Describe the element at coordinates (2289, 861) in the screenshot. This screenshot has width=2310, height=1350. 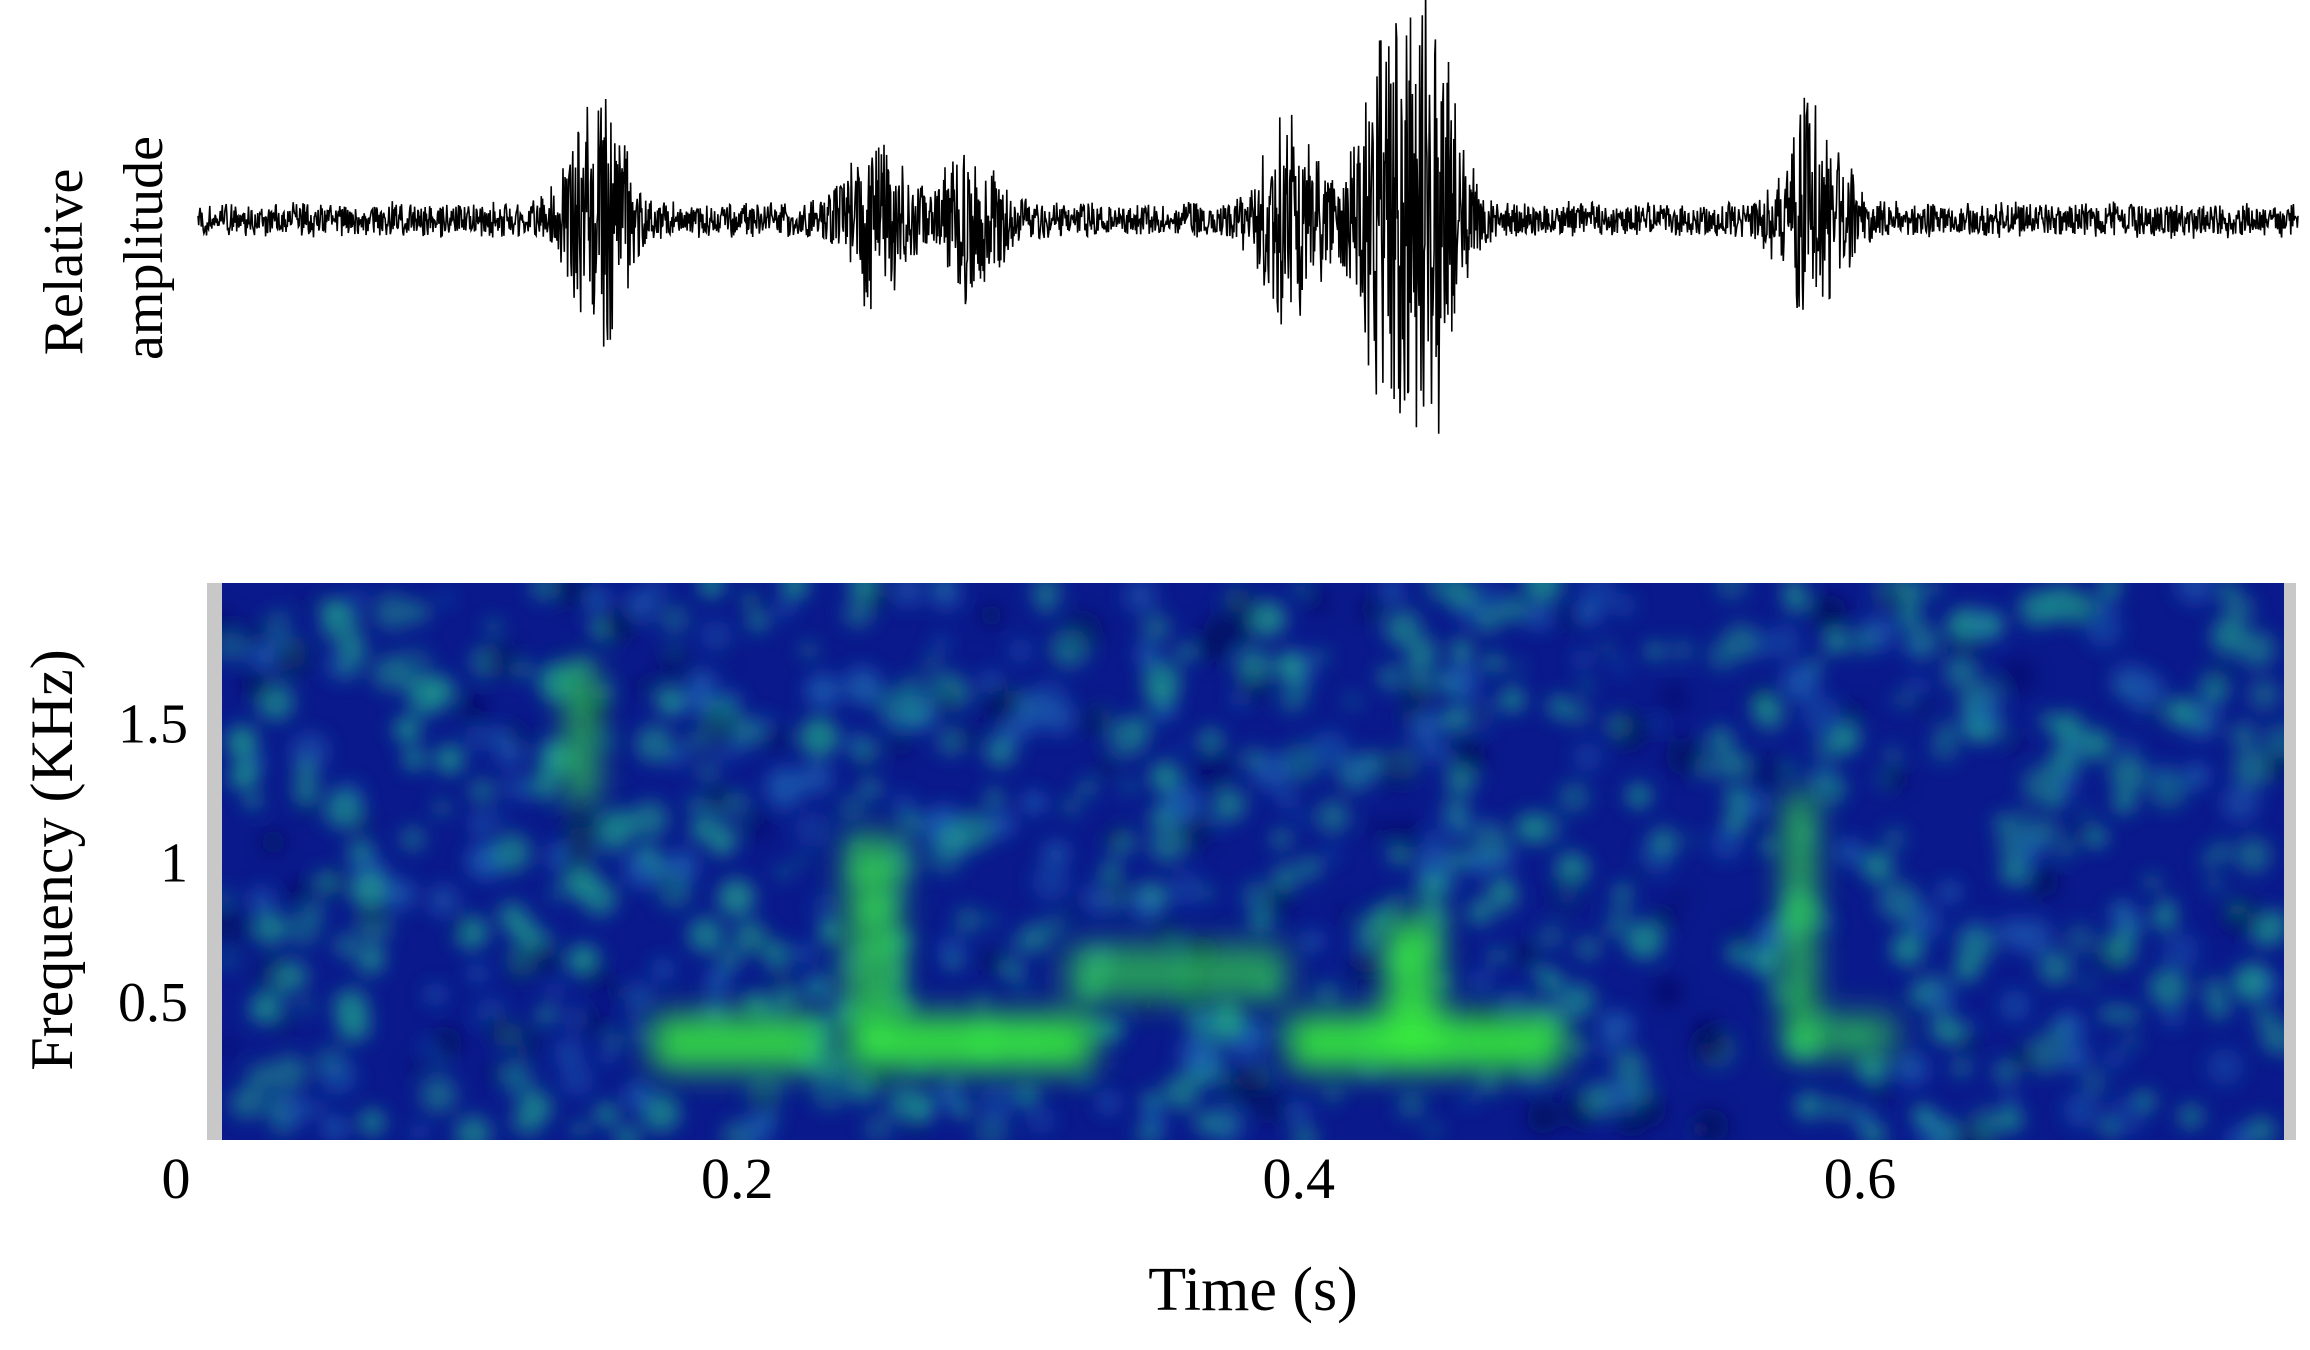
I see `spectrogram-right-edge` at that location.